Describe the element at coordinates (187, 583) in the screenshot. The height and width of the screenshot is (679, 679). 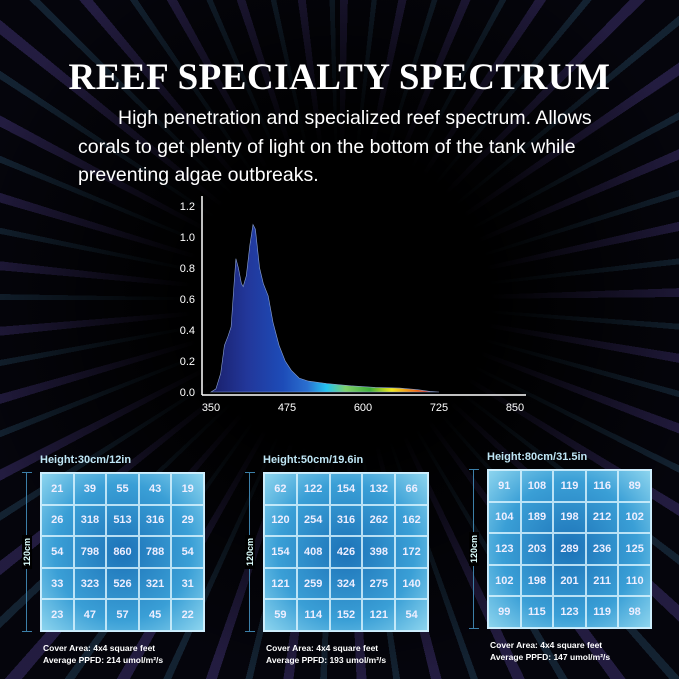
I see `ppfd-cell: 31` at that location.